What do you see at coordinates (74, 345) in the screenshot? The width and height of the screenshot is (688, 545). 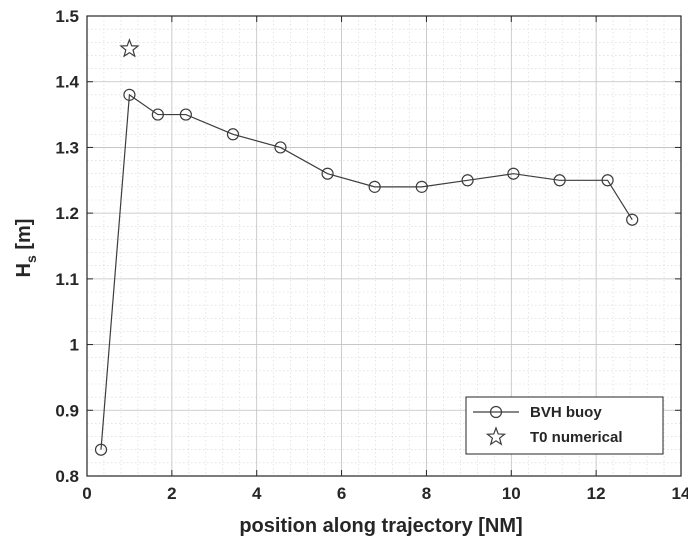 I see `y-tick-label: 1` at bounding box center [74, 345].